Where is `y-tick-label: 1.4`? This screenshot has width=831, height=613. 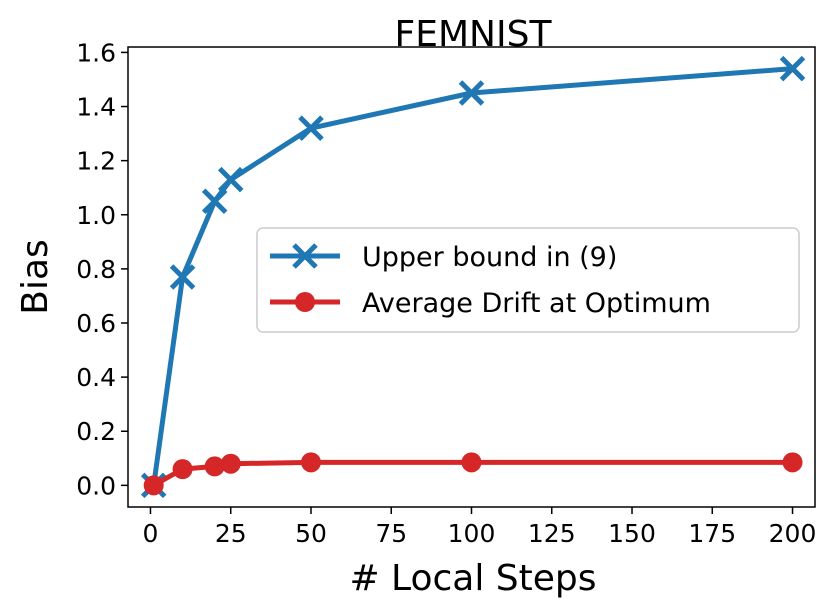 y-tick-label: 1.4 is located at coordinates (96, 107).